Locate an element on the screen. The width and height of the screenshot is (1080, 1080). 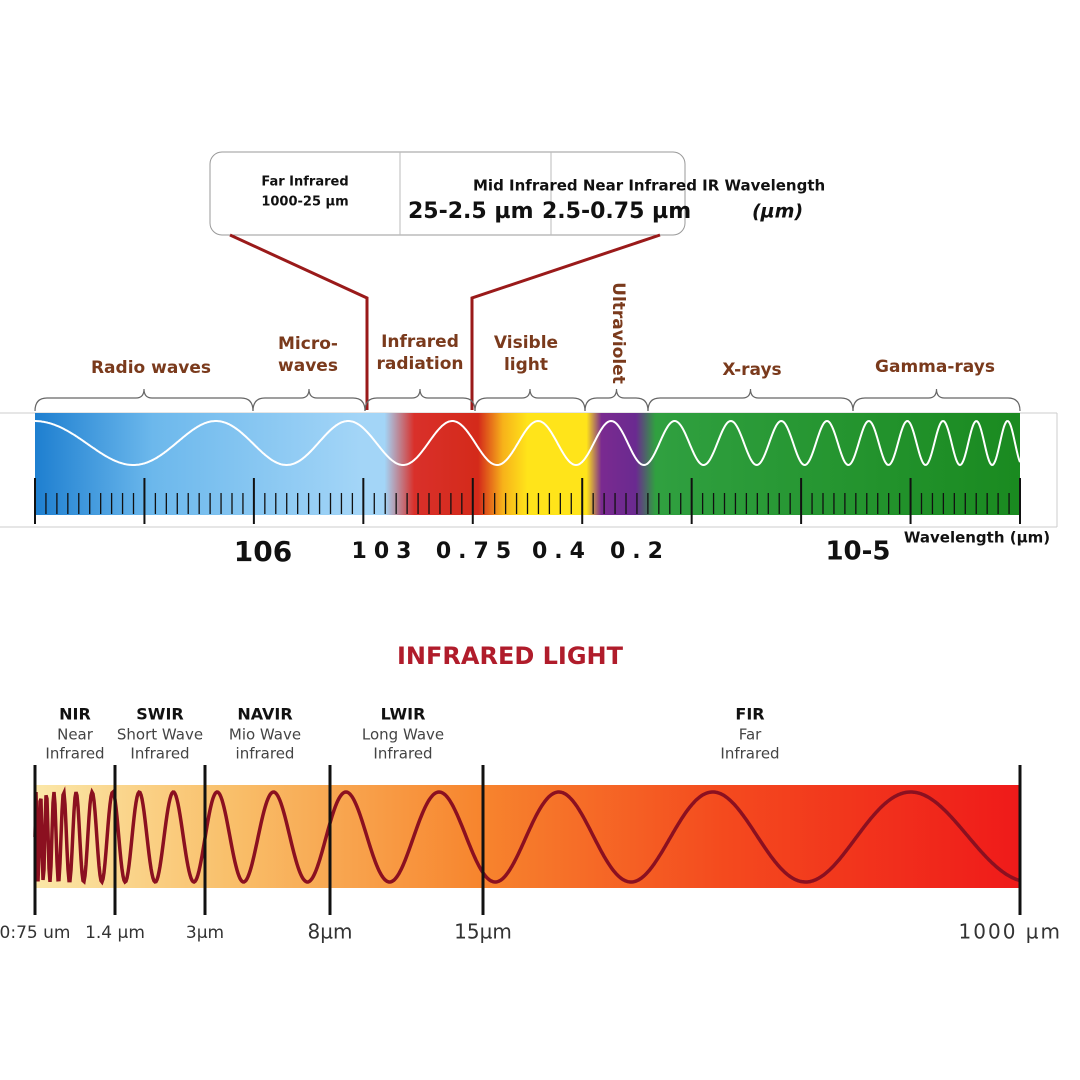
ir-tick-label: 3µm is located at coordinates (205, 933).